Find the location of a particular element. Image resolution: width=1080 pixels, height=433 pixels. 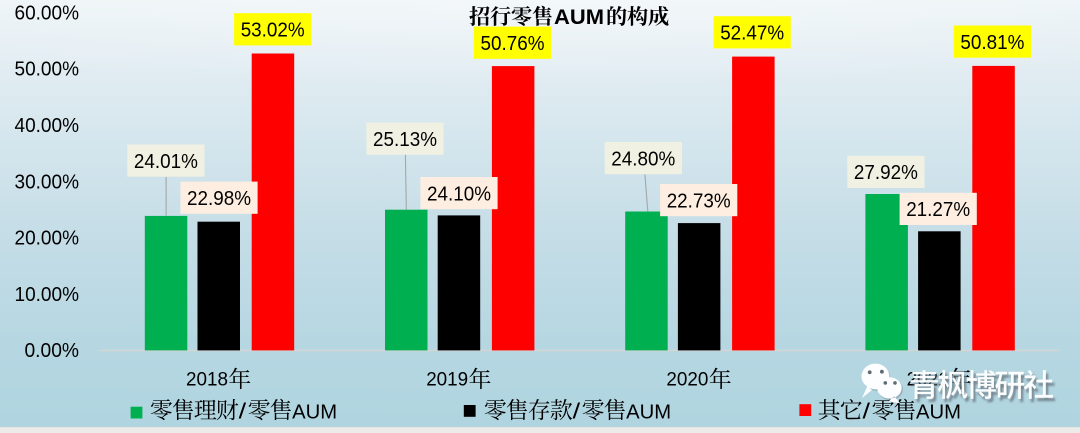

svg-text: 50.76% is located at coordinates (513, 43).